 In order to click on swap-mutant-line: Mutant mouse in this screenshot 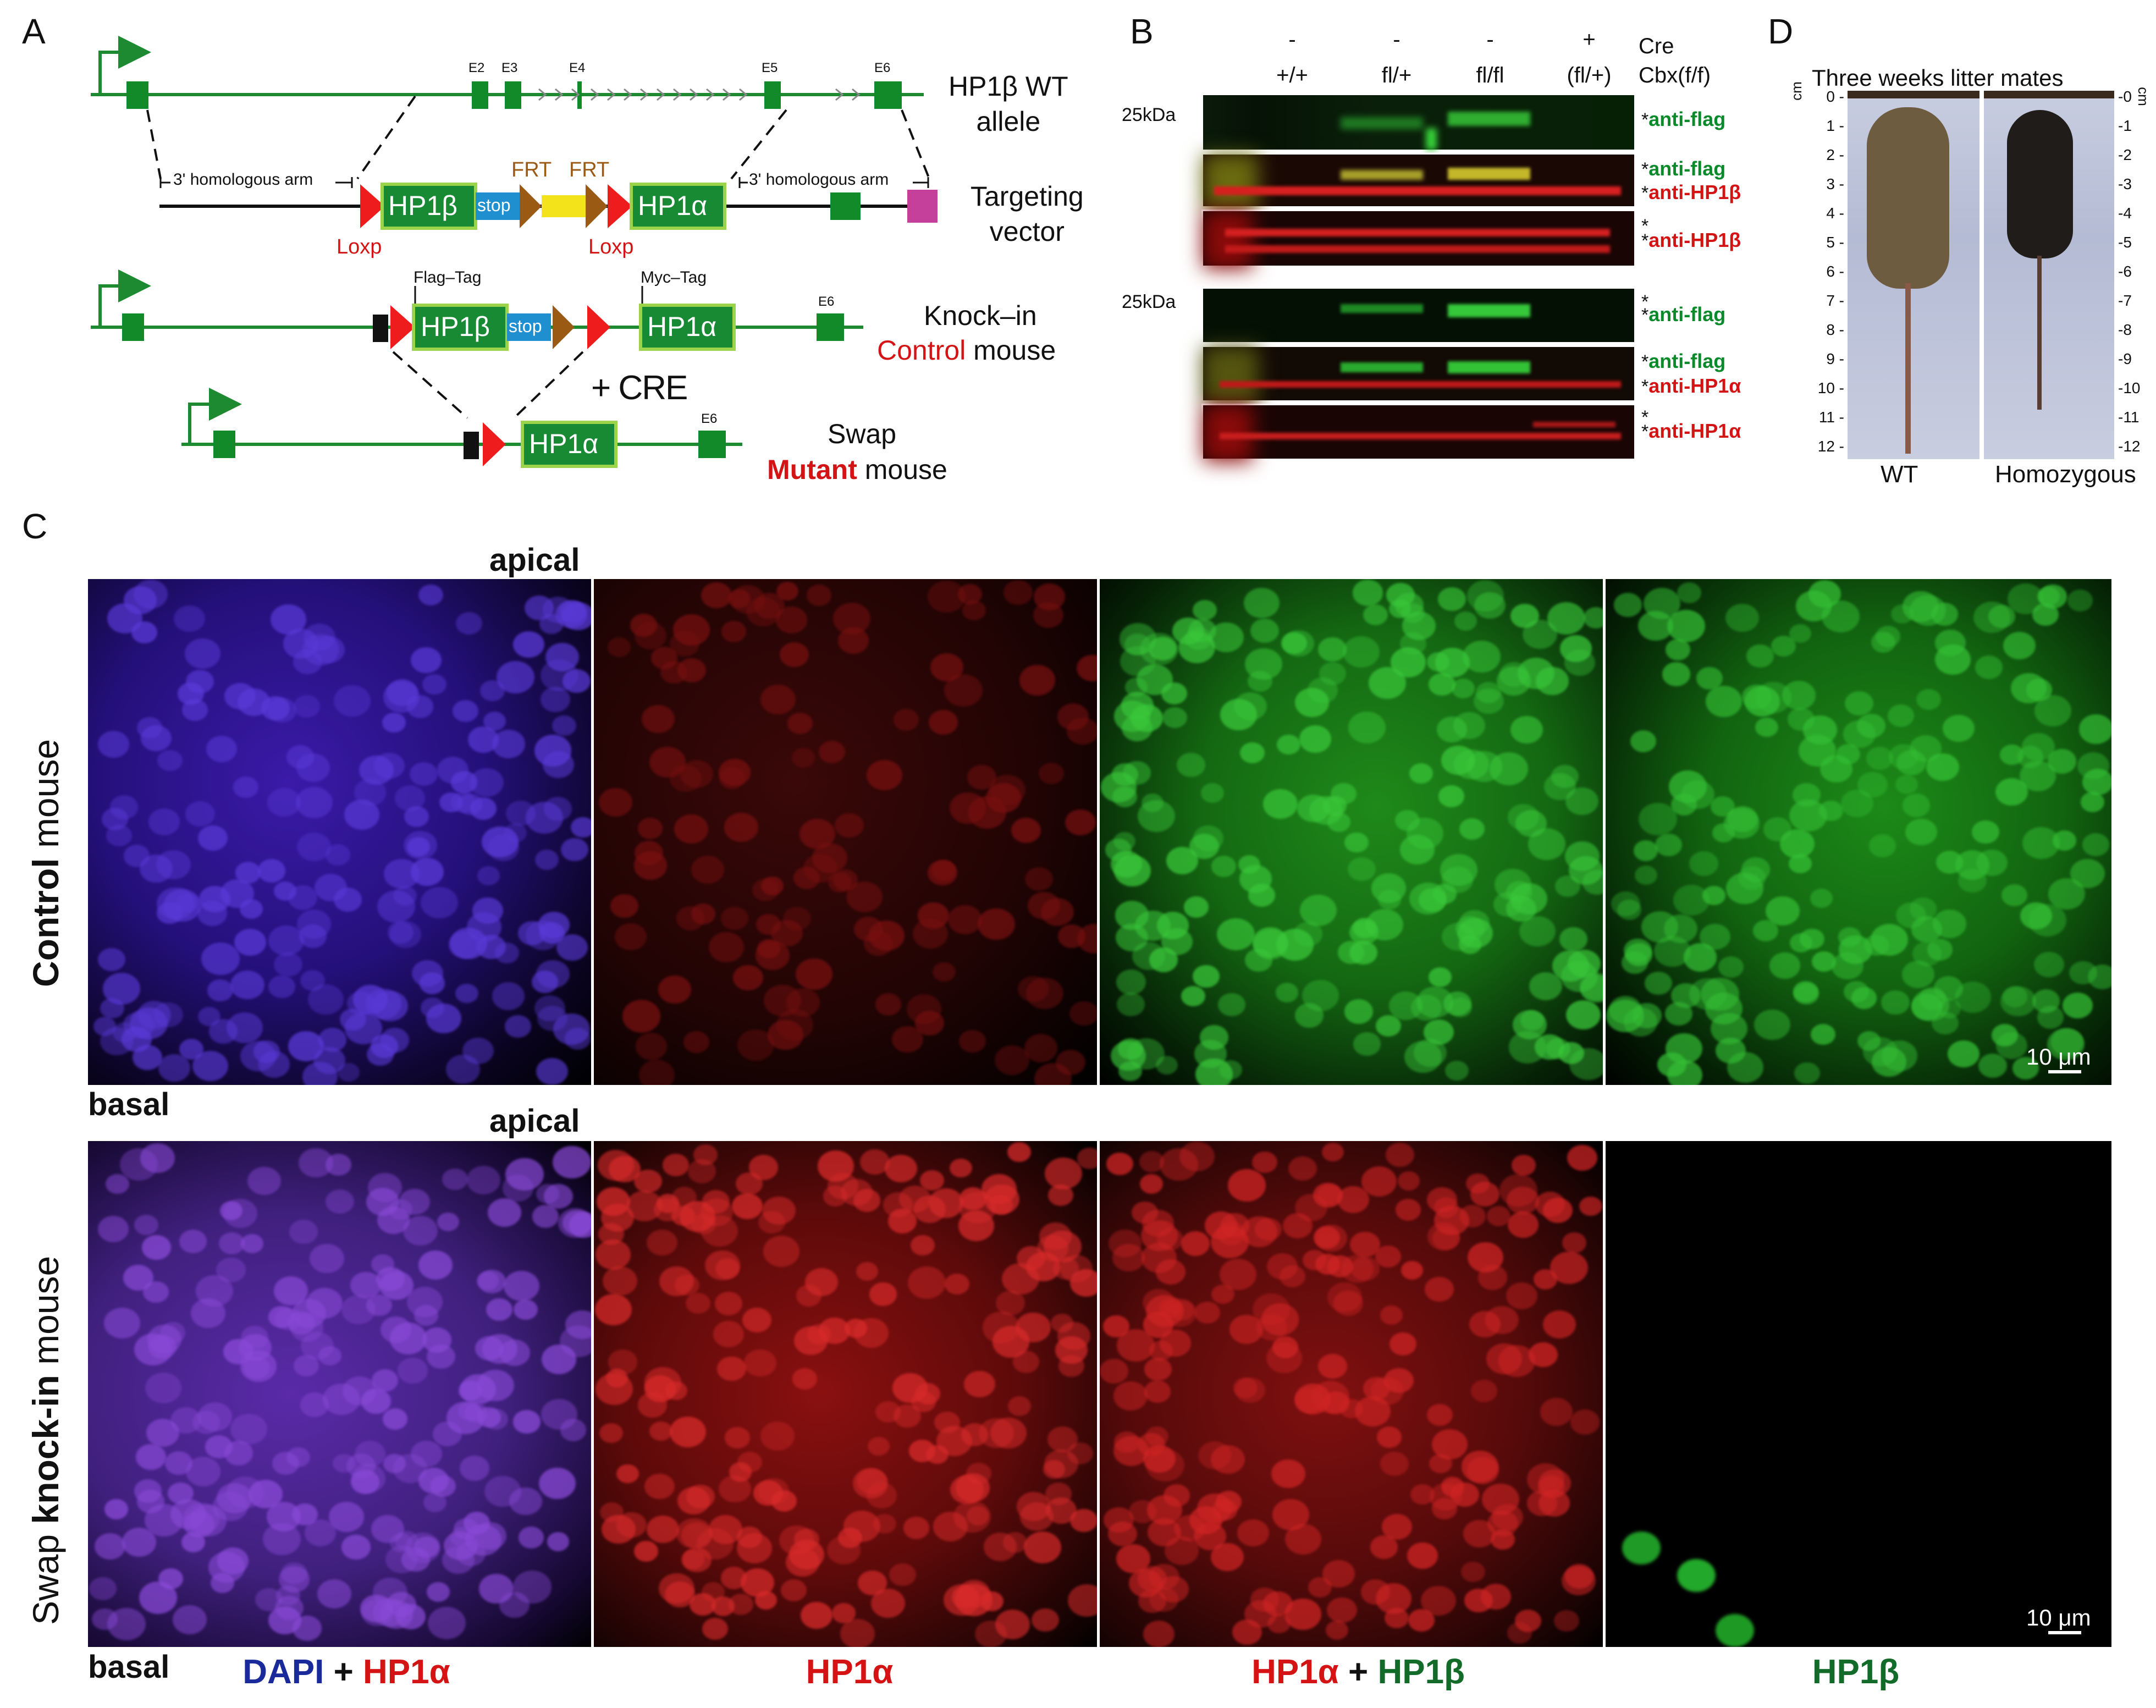, I will do `click(857, 470)`.